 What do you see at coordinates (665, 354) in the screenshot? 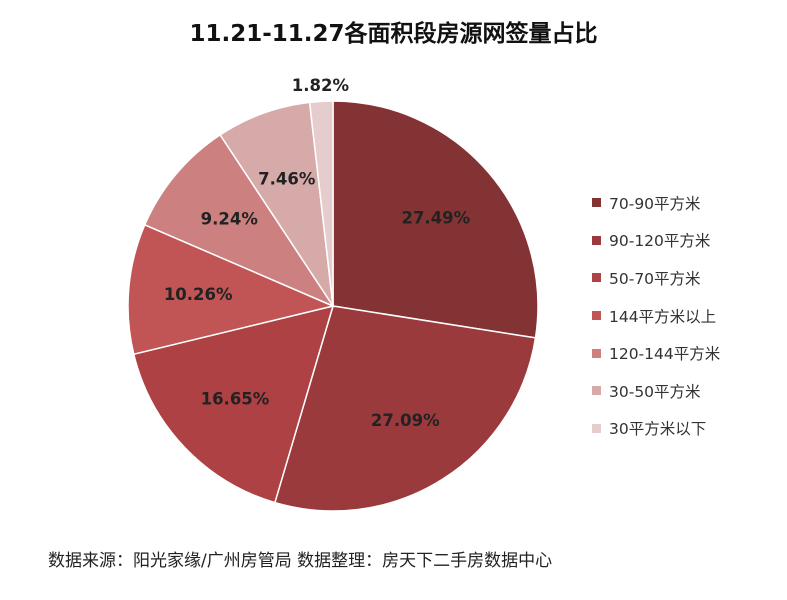
I see `legend-label: 120-144平方米` at bounding box center [665, 354].